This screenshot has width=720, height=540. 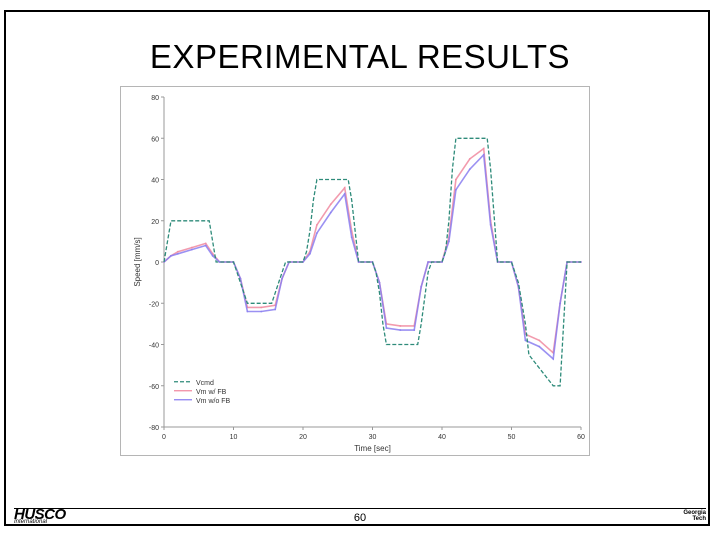 What do you see at coordinates (372, 448) in the screenshot?
I see `x-axis-label: Time [sec]` at bounding box center [372, 448].